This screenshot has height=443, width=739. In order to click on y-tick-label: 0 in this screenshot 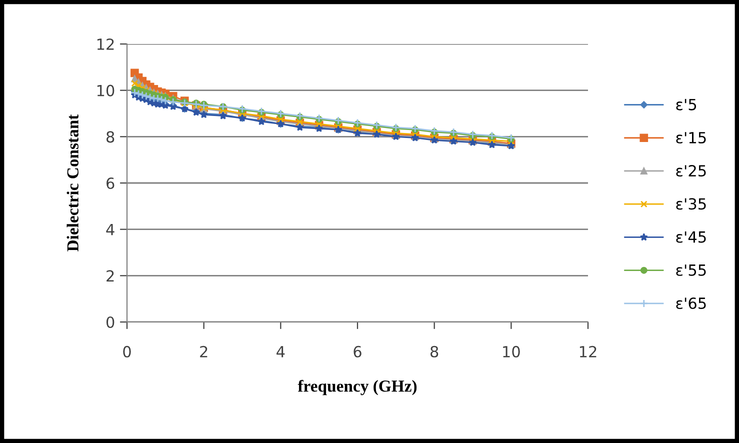, I will do `click(110, 322)`.